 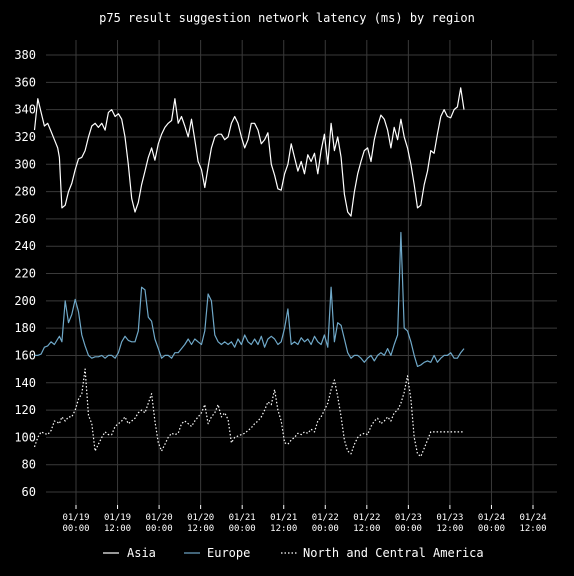 I want to click on y-tick-label: 320, so click(x=25, y=137).